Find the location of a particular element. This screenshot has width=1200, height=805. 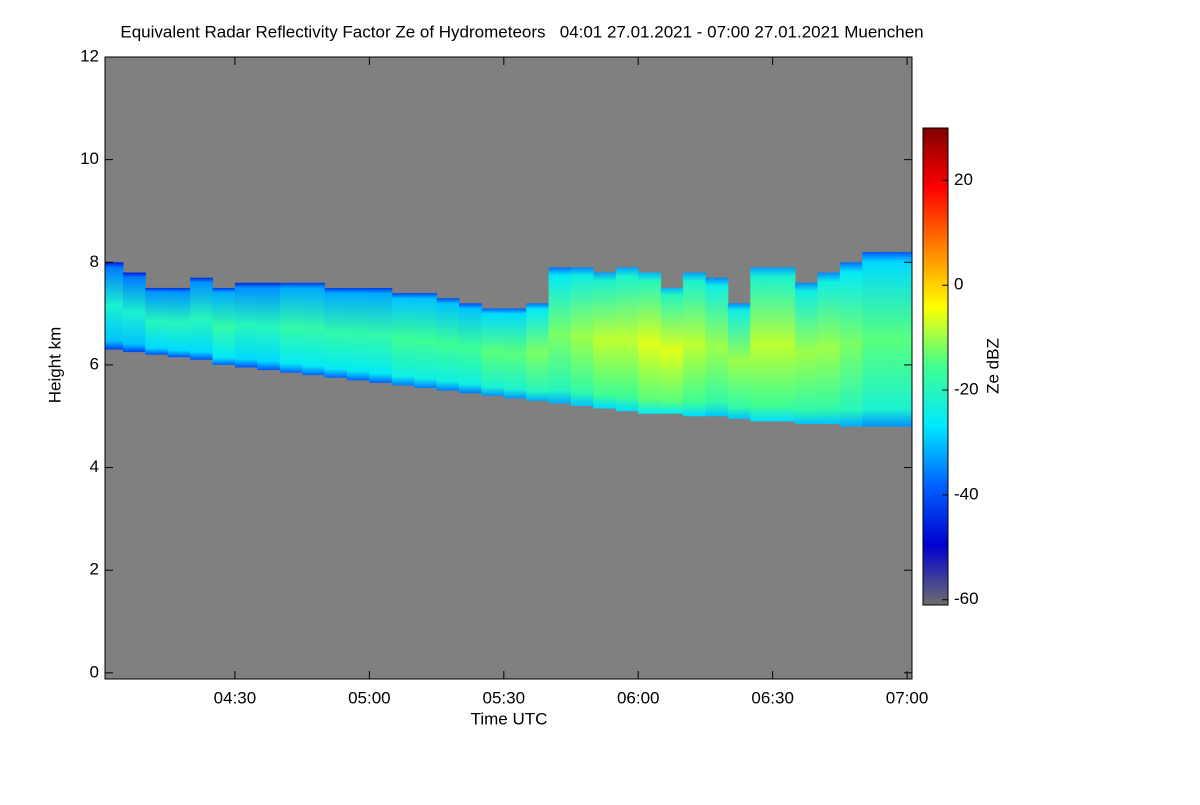

colorbar-tick-label: -40 is located at coordinates (966, 493).